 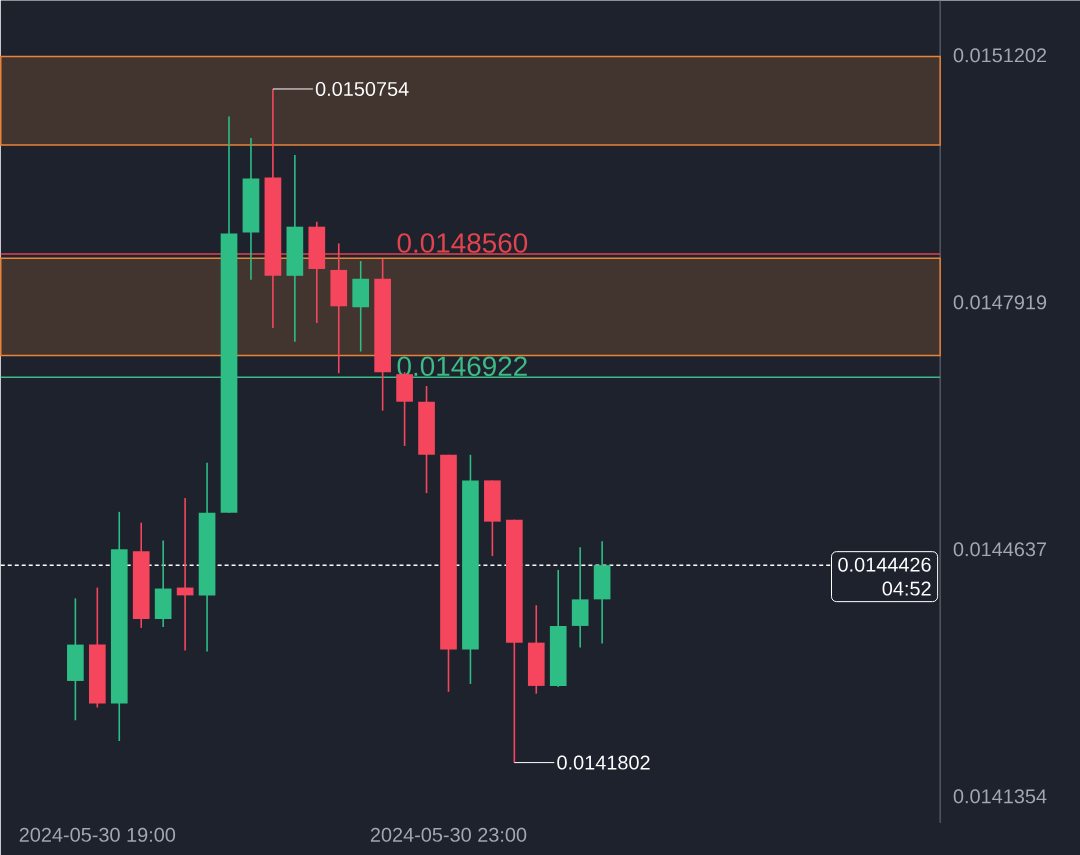 I want to click on y-tick-label: 0.0147919, so click(x=1000, y=302).